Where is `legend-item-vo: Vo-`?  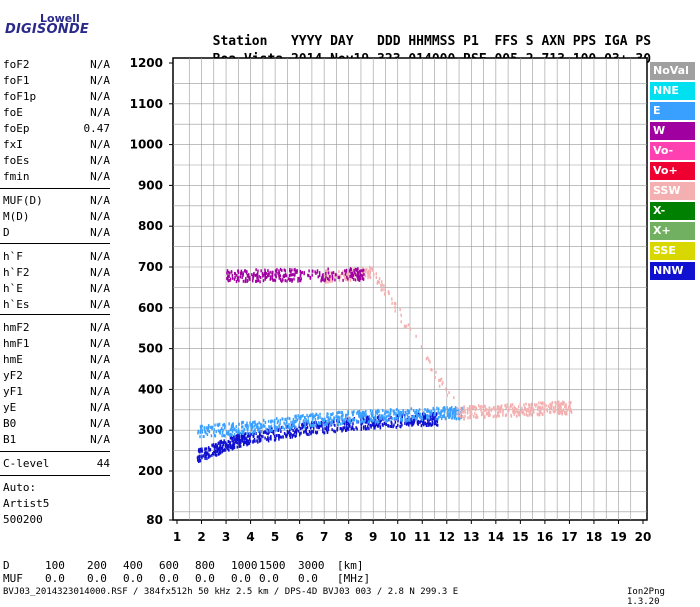
legend-item-vo: Vo- is located at coordinates (672, 151).